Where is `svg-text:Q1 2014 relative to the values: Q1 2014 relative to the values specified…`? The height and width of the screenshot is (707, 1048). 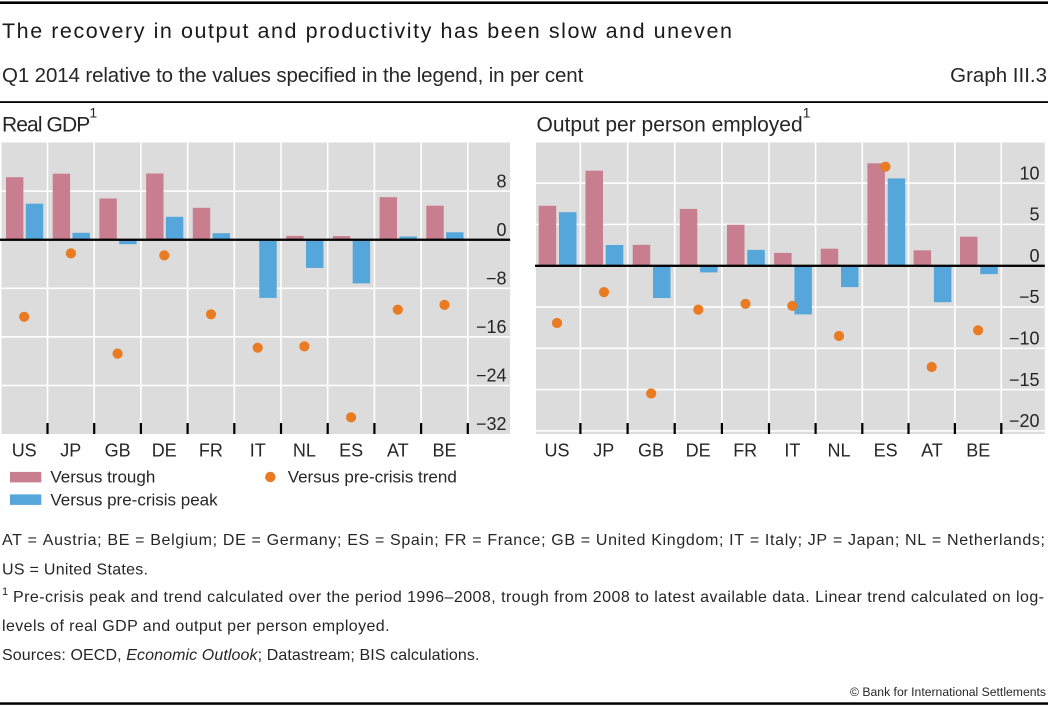
svg-text:Q1 2014 relative to the values: Q1 2014 relative to the values specified… is located at coordinates (293, 75).